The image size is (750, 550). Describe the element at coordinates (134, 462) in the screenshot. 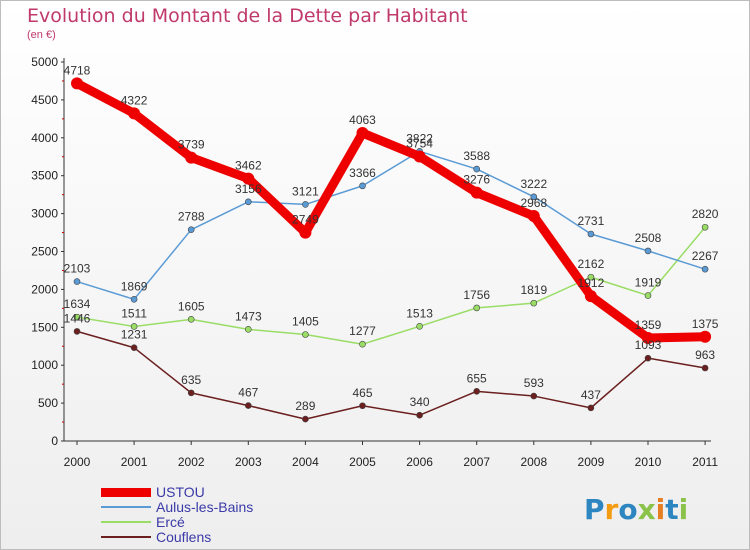

I see `x-tick-label: 2001` at that location.